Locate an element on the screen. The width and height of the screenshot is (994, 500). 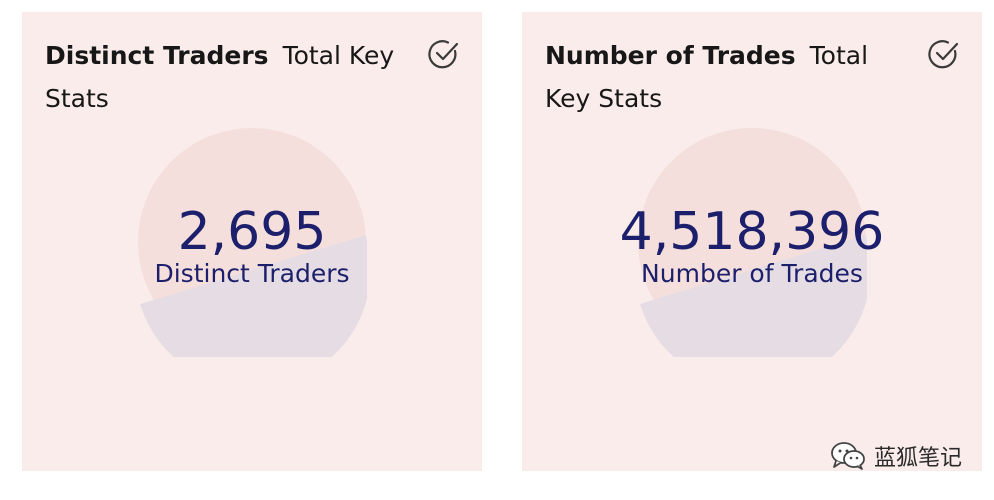
watermark-text: 蓝狐笔记 is located at coordinates (917, 458).